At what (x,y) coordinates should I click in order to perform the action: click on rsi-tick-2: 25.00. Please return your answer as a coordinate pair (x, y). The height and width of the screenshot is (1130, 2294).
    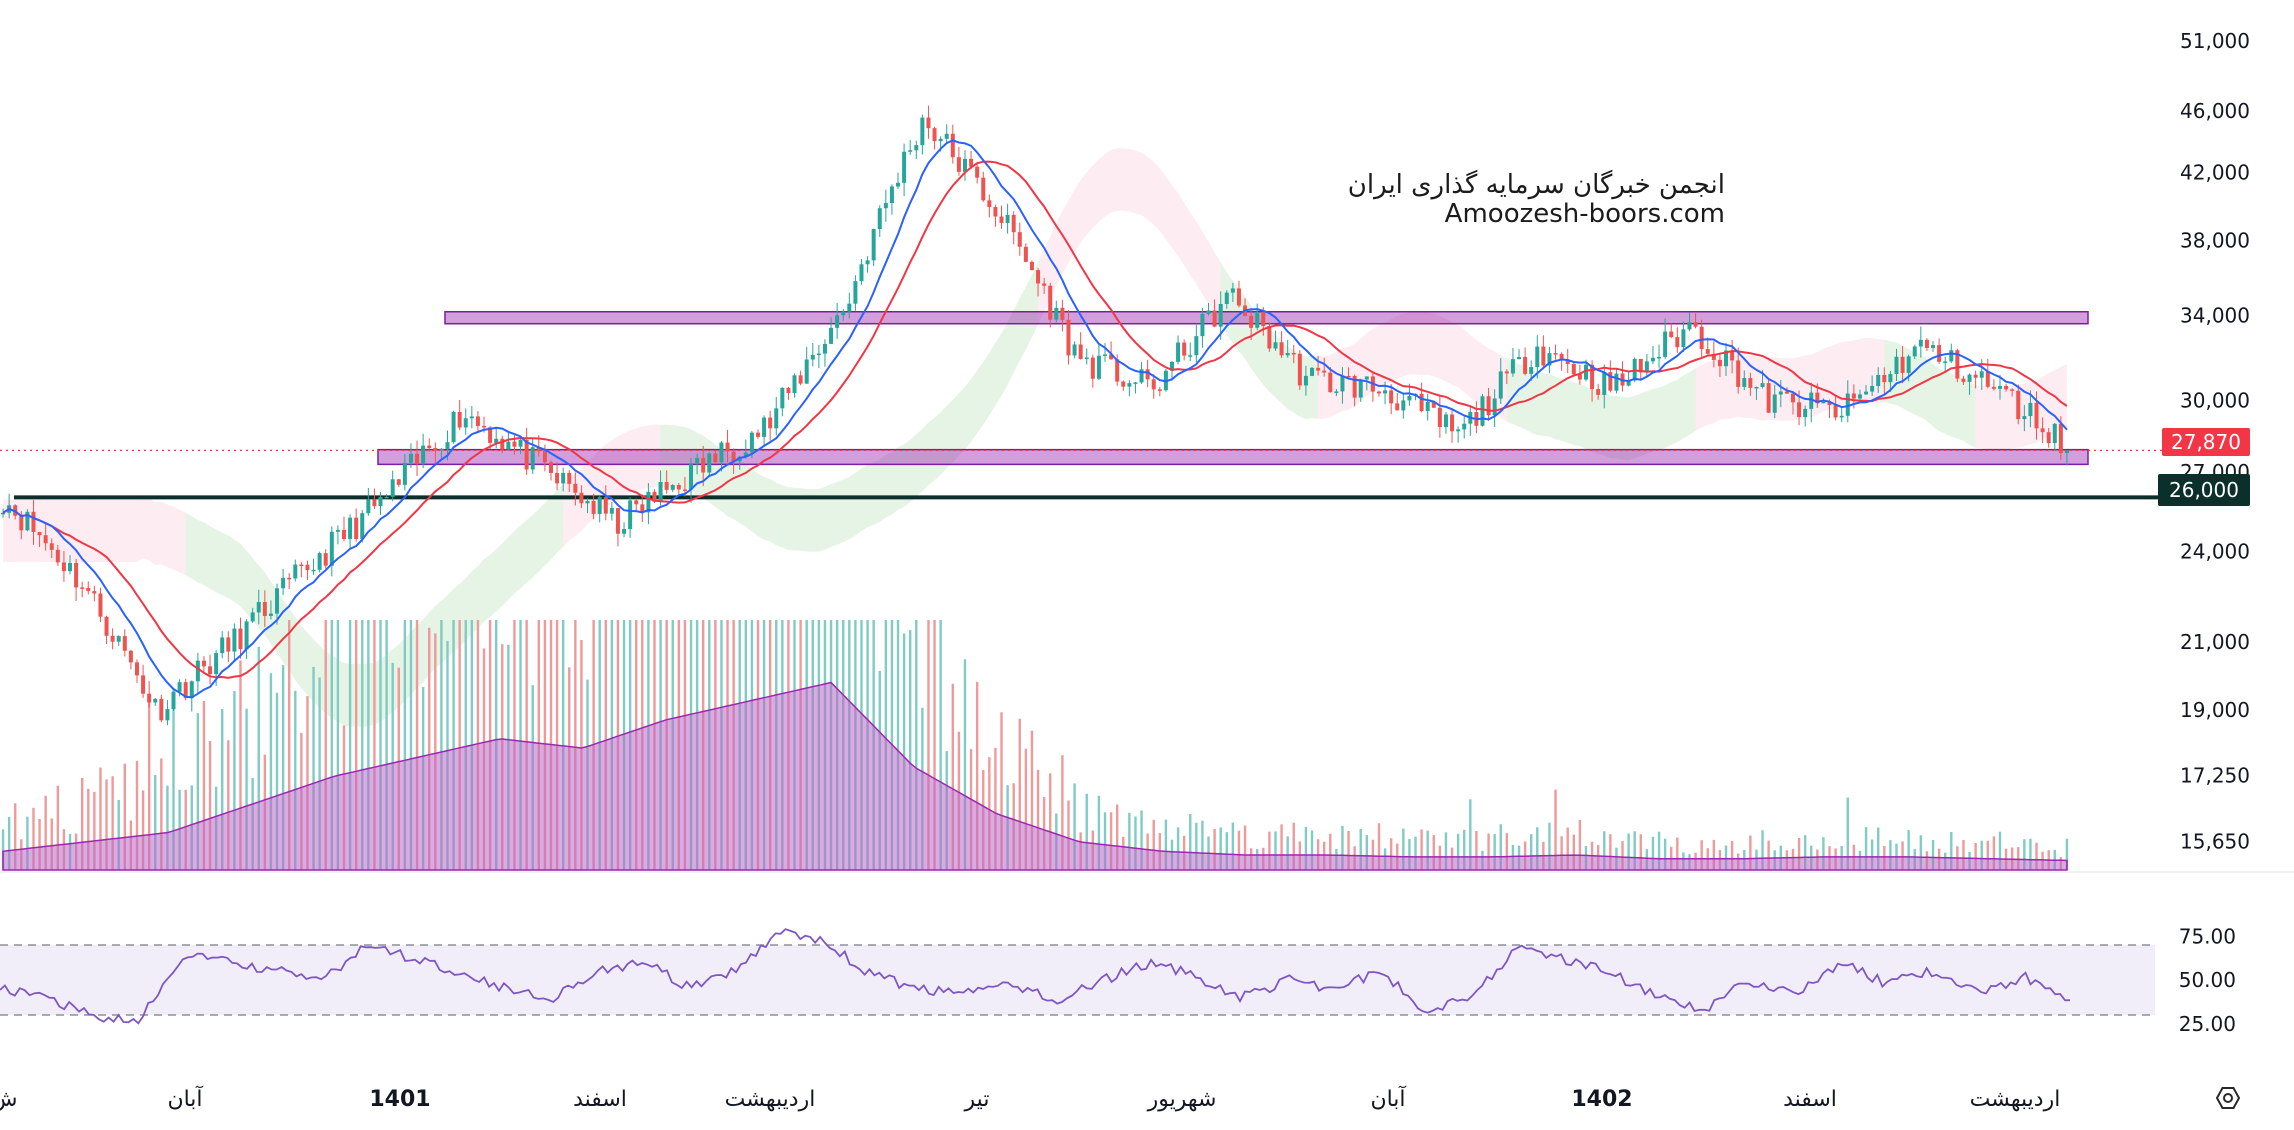
    Looking at the image, I should click on (2207, 1024).